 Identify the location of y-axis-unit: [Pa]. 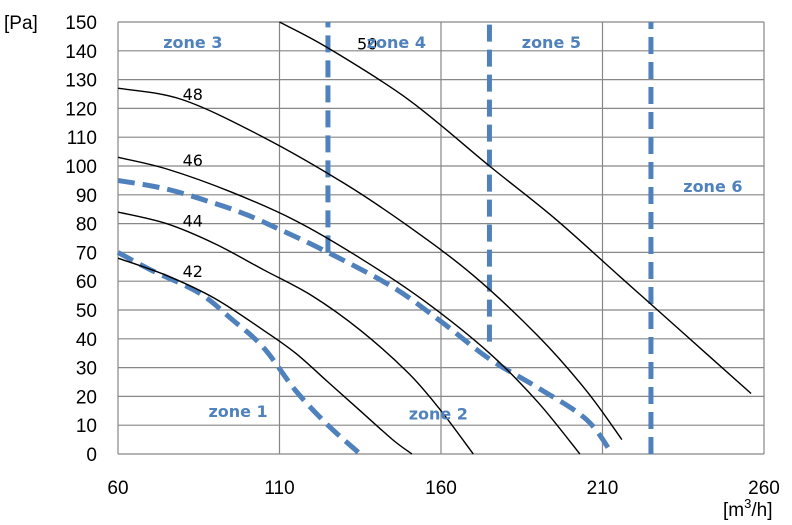
(21, 23).